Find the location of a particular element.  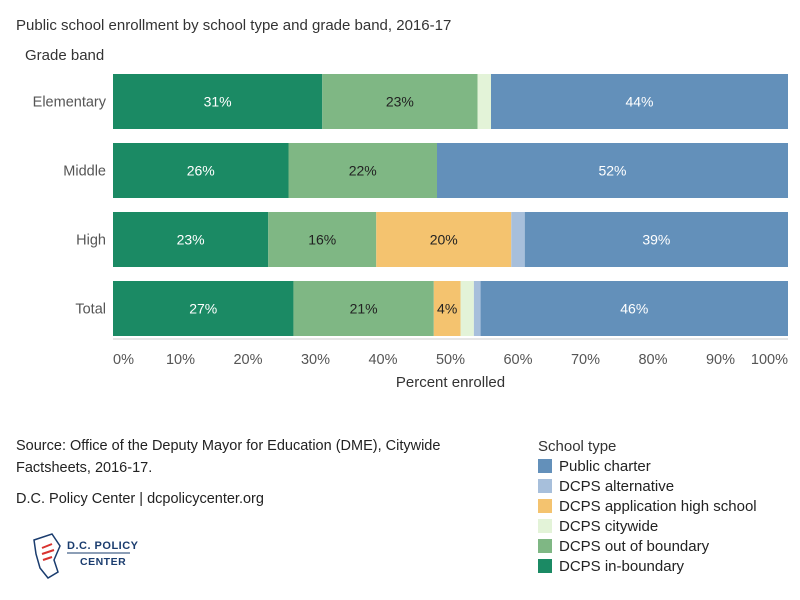

data-label: 16% is located at coordinates (322, 240).